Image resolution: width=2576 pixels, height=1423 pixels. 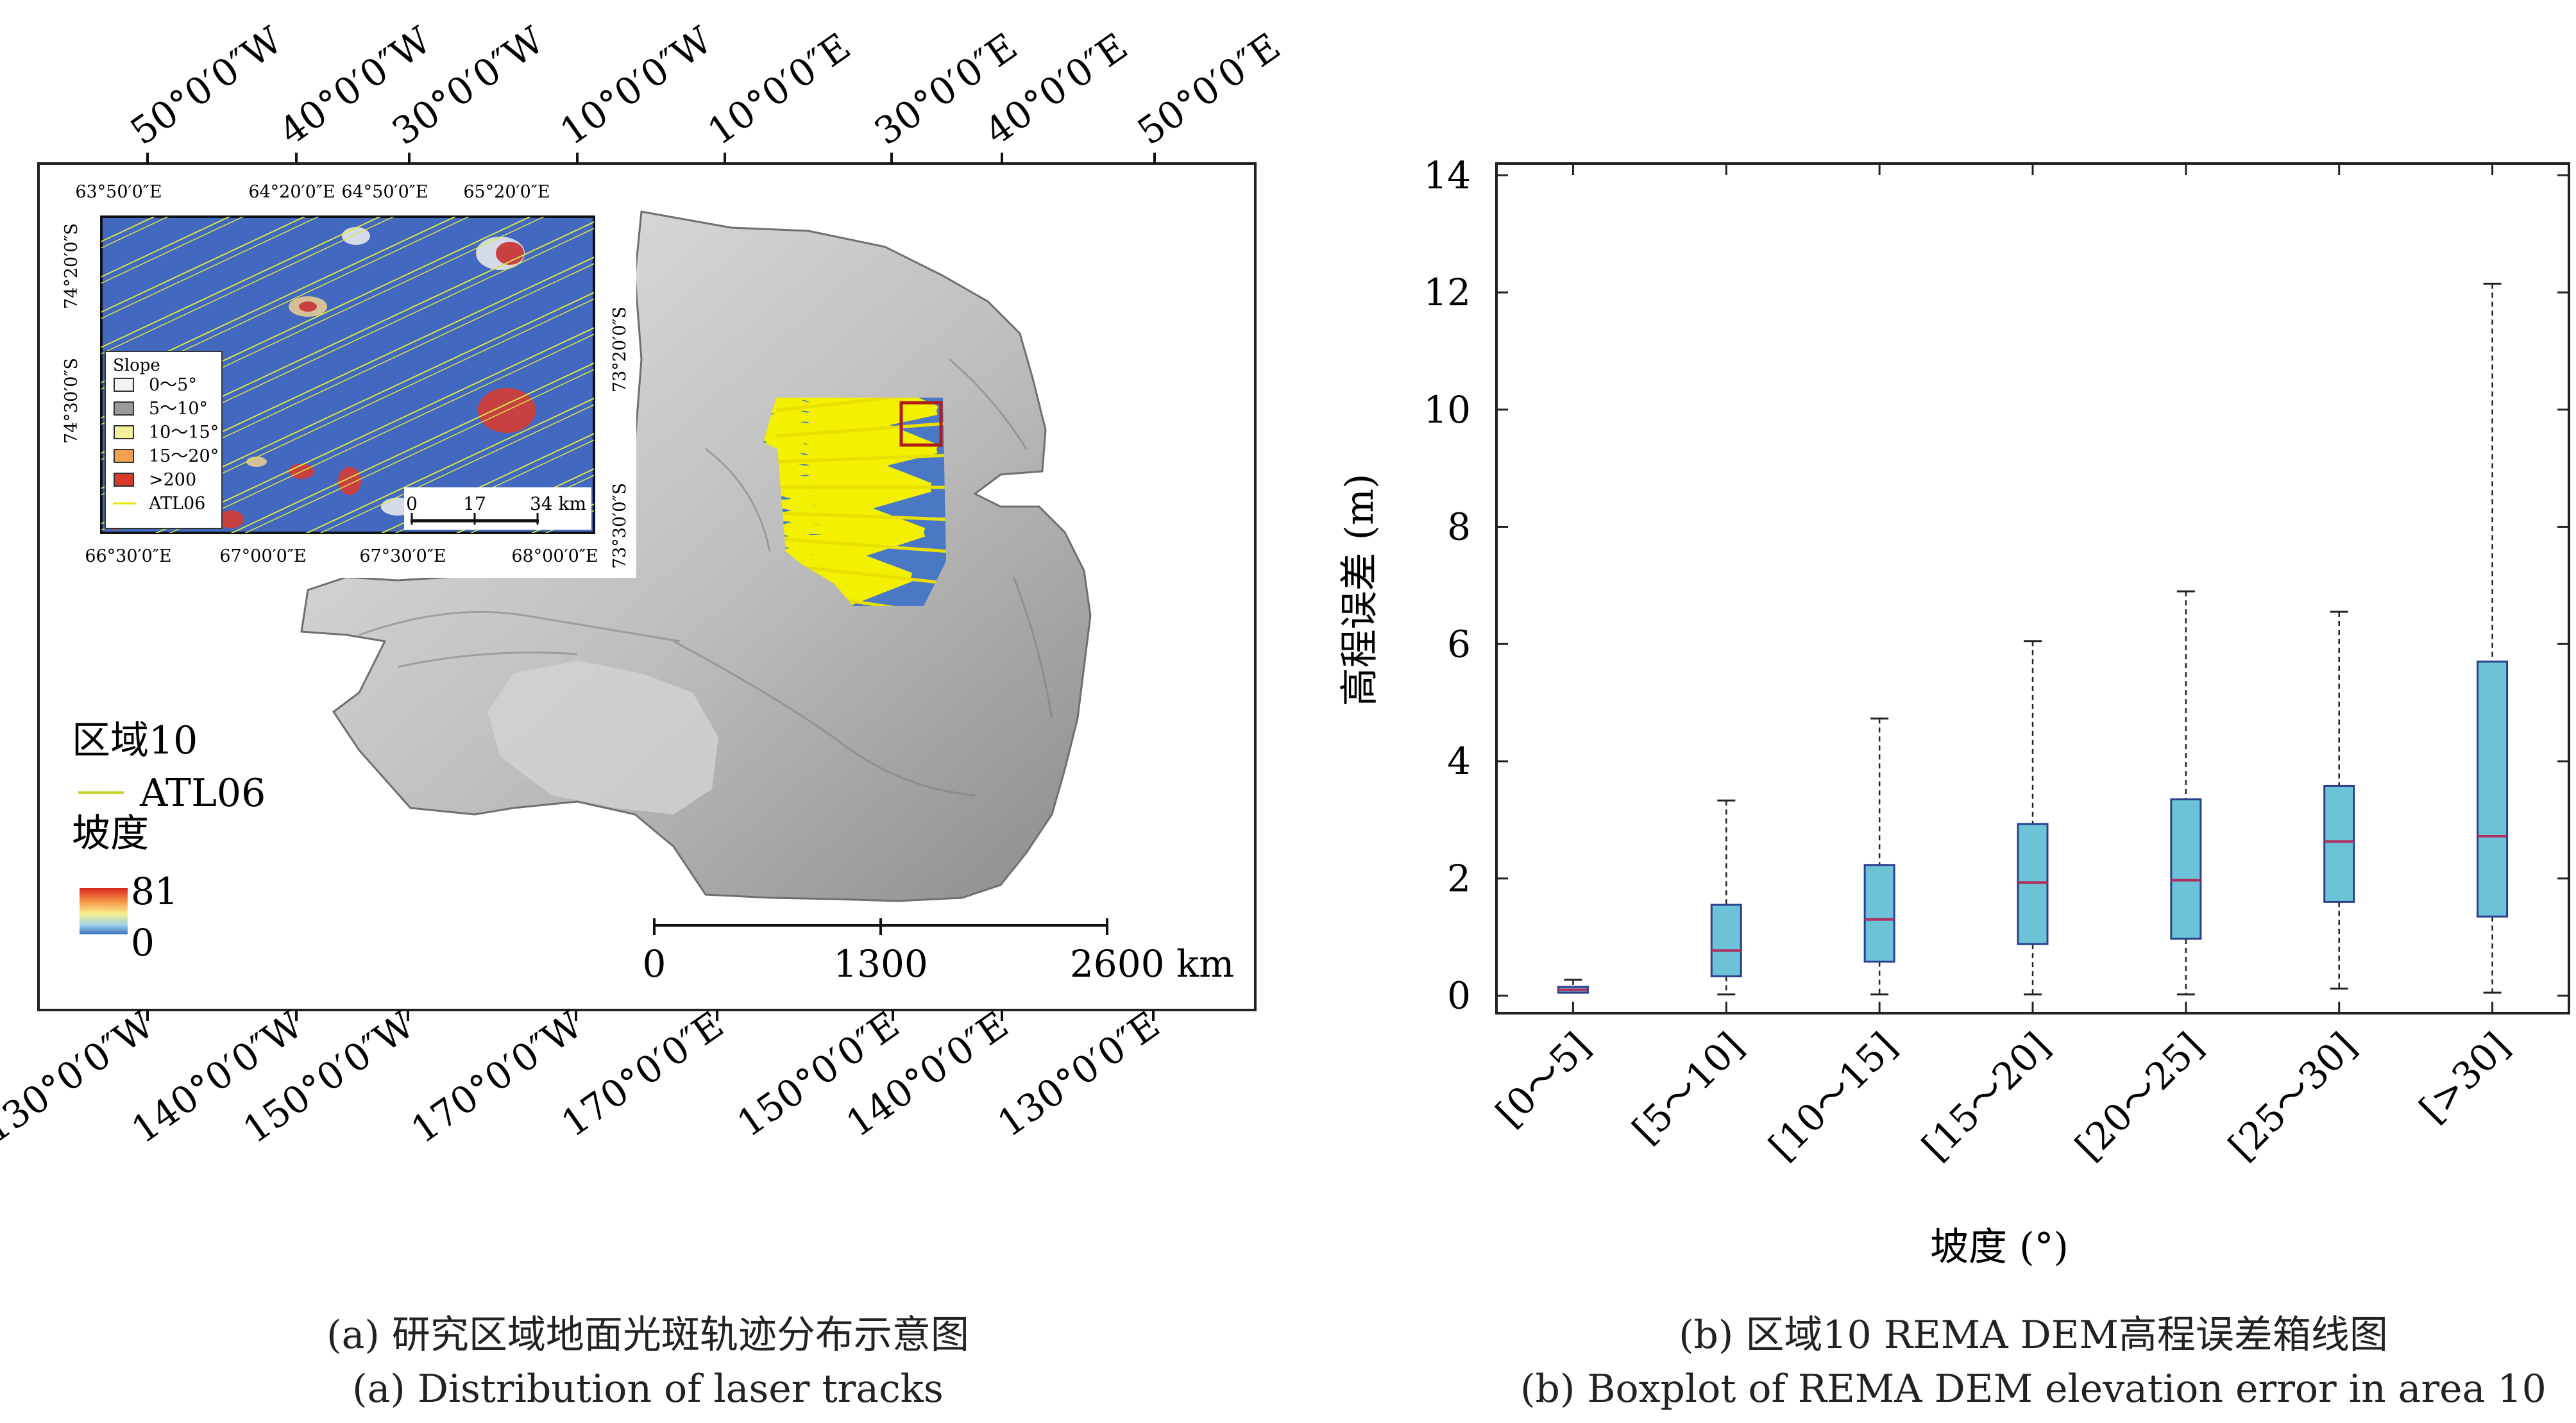 I want to click on inset-legend-label: 0～5°, so click(x=173, y=385).